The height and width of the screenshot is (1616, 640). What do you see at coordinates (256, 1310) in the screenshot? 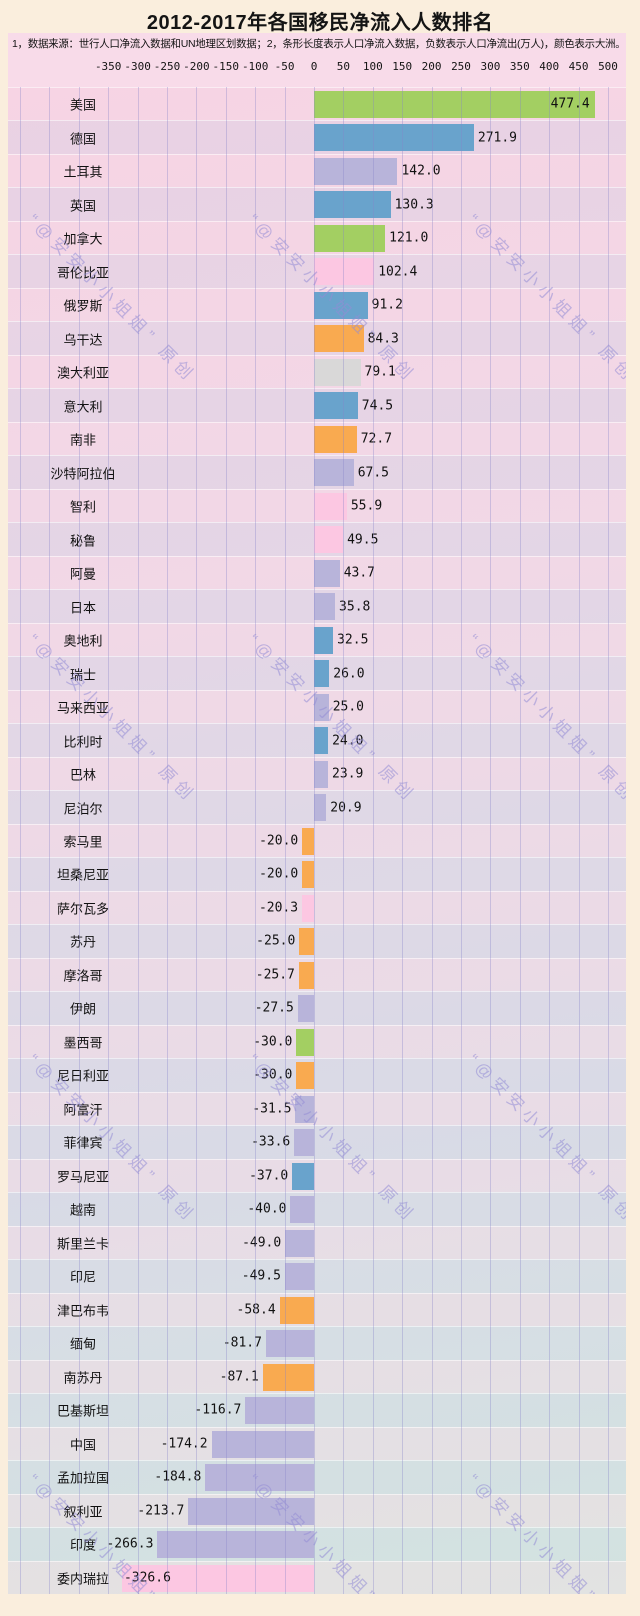
I see `value-label: -58.4` at bounding box center [256, 1310].